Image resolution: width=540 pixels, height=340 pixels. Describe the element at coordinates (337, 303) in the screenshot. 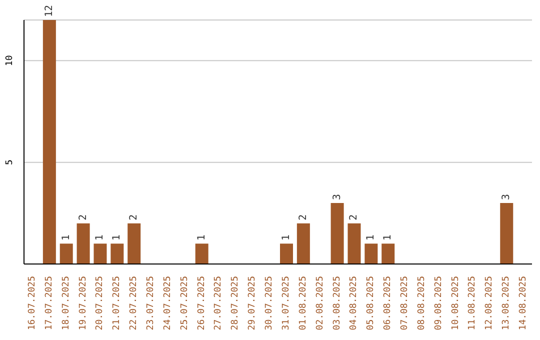

I see `x-tick-label: 03.08.2025` at that location.